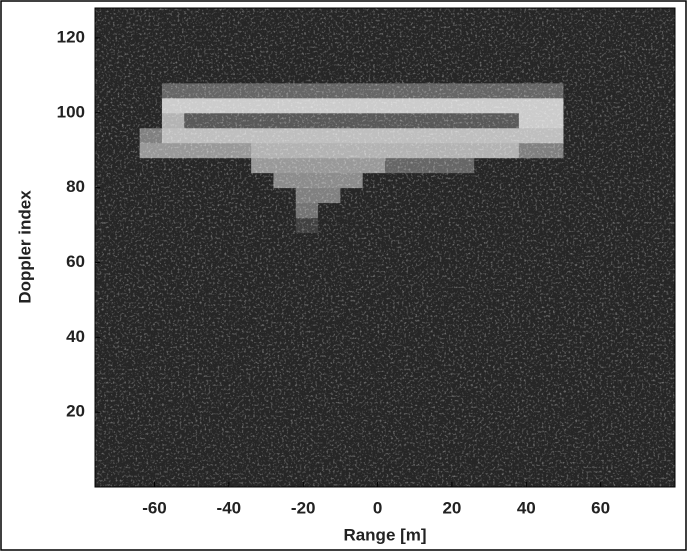 The height and width of the screenshot is (556, 687). What do you see at coordinates (229, 507) in the screenshot?
I see `x-tick-label: -40` at bounding box center [229, 507].